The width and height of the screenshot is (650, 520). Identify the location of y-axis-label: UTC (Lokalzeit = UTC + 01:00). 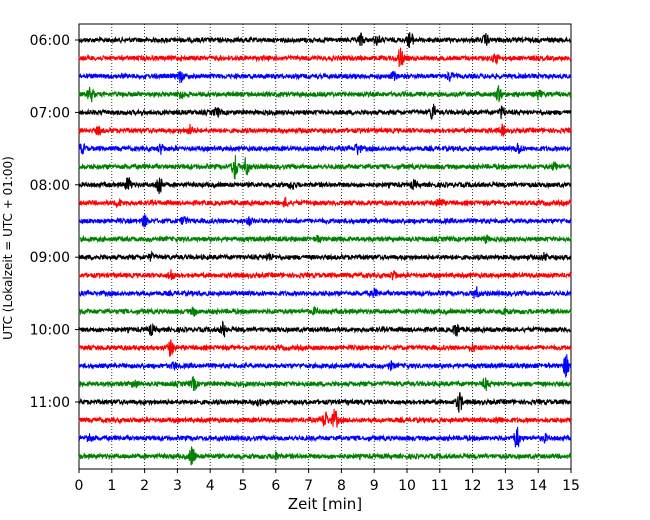
(8, 248).